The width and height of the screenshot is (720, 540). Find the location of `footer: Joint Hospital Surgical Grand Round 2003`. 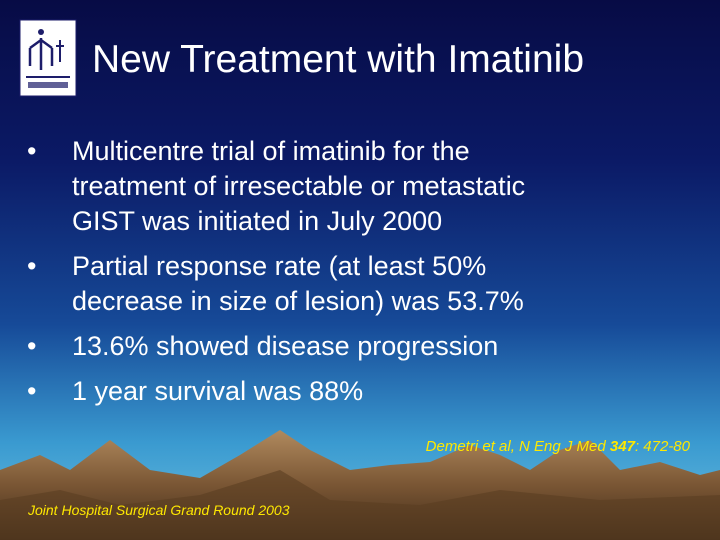

footer: Joint Hospital Surgical Grand Round 2003 is located at coordinates (159, 510).